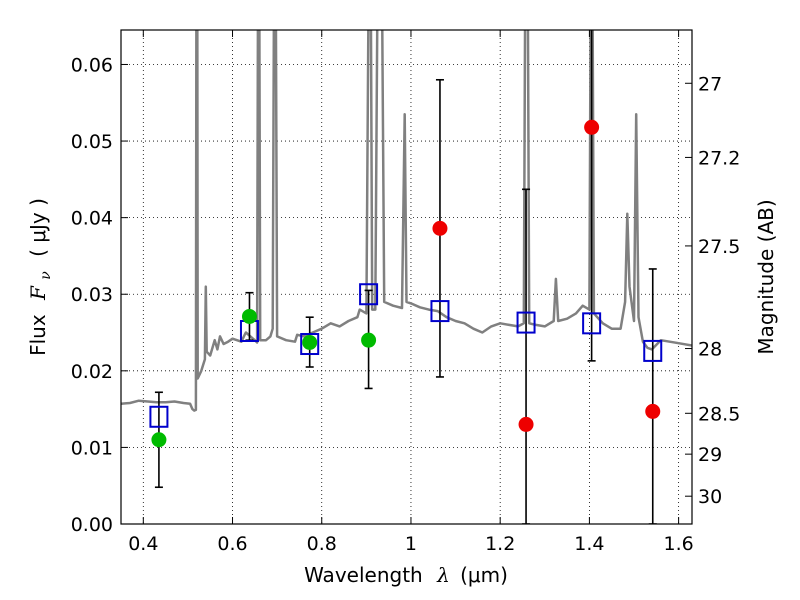  Describe the element at coordinates (92, 372) in the screenshot. I see `y-tick-label: 0.02` at that location.